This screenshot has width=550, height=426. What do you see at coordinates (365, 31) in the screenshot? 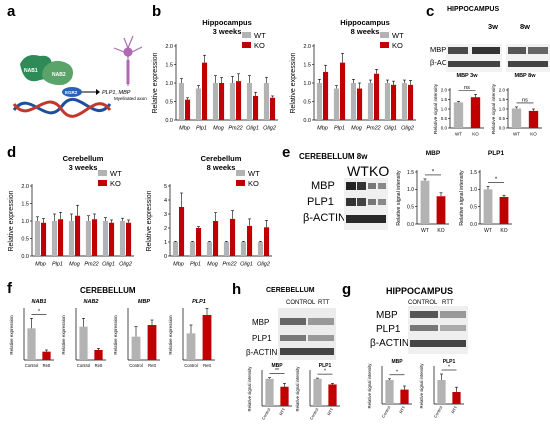
I see `chart-title: 8 weeks` at bounding box center [365, 31].